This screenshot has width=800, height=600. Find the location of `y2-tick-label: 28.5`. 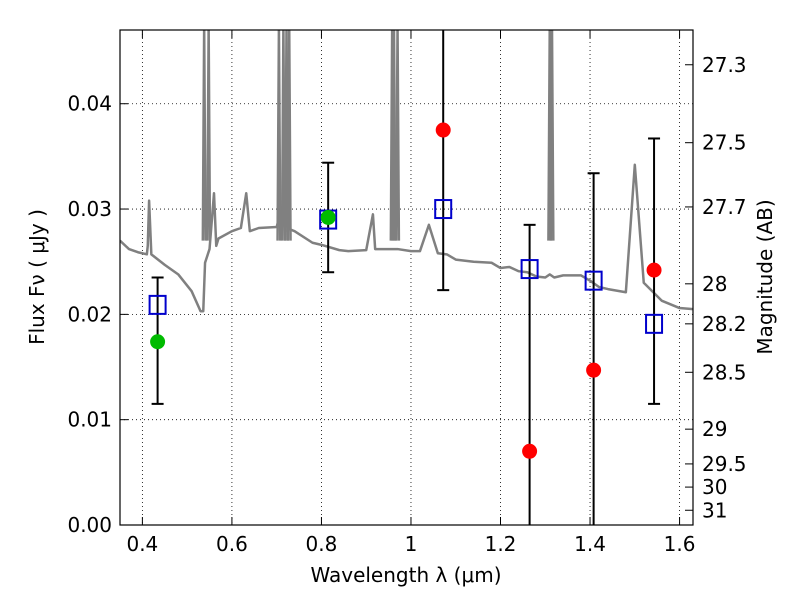

y2-tick-label: 28.5 is located at coordinates (724, 372).